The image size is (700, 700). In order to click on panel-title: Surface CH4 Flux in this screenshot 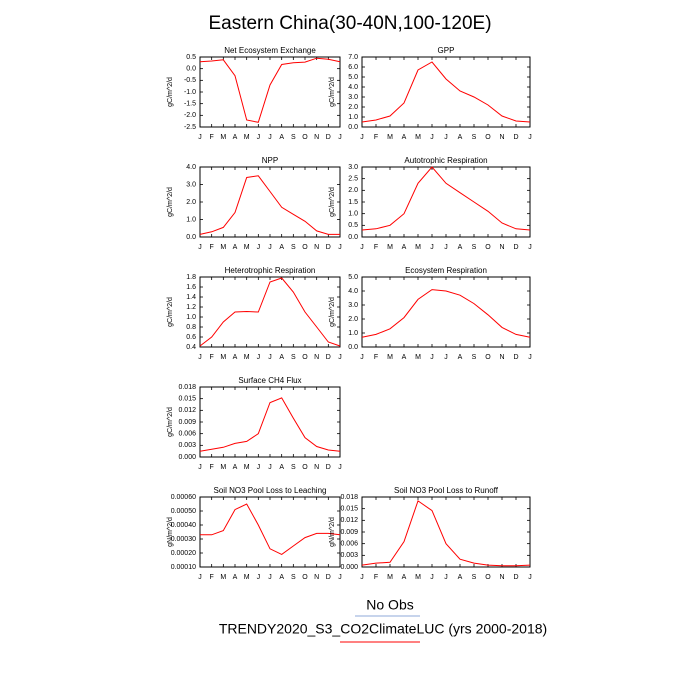, I will do `click(269, 380)`.